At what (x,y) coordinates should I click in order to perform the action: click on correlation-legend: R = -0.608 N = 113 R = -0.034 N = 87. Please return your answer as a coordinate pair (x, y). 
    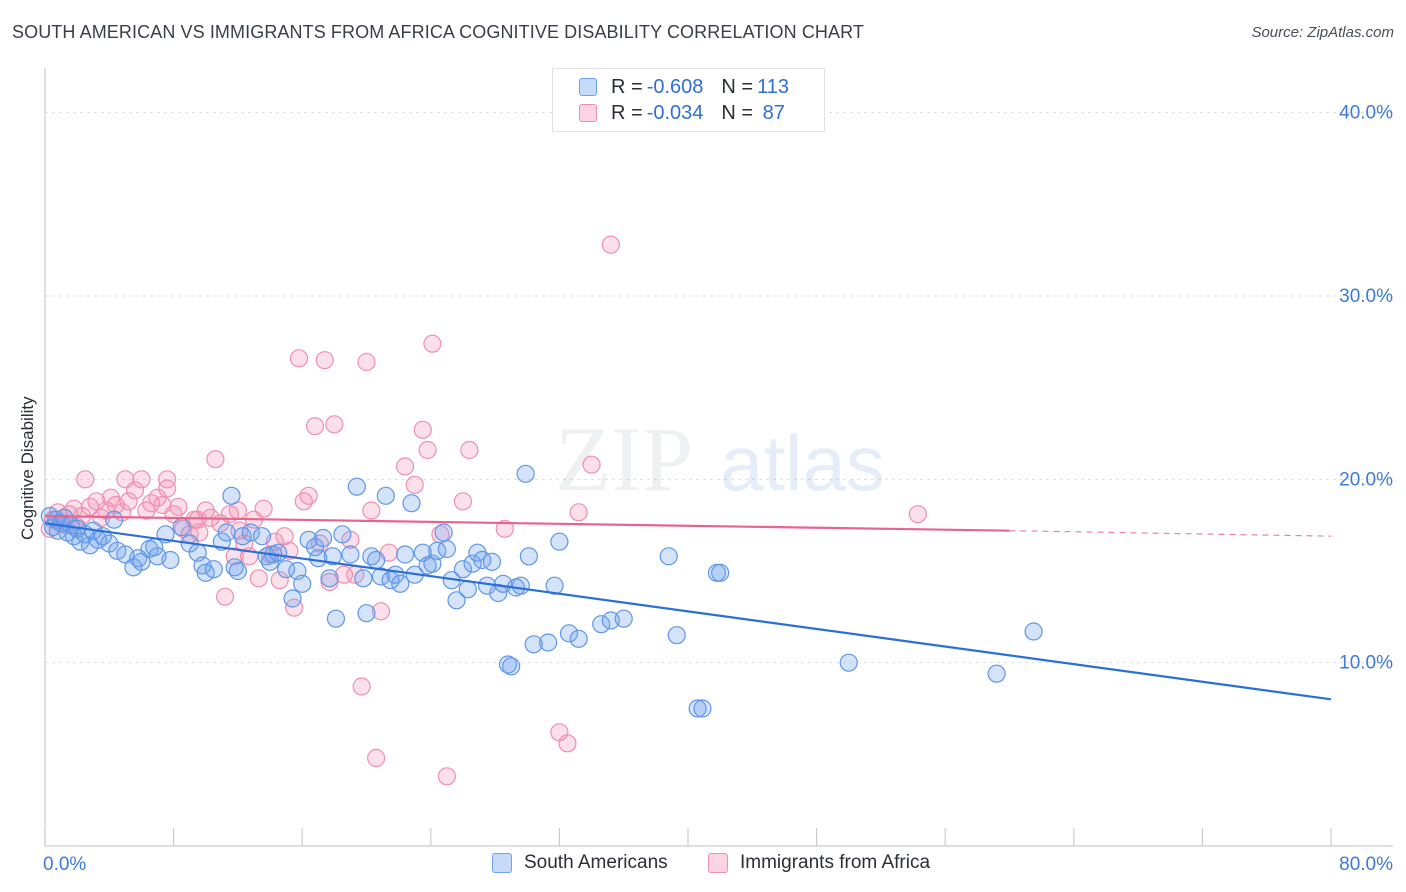
    Looking at the image, I should click on (688, 100).